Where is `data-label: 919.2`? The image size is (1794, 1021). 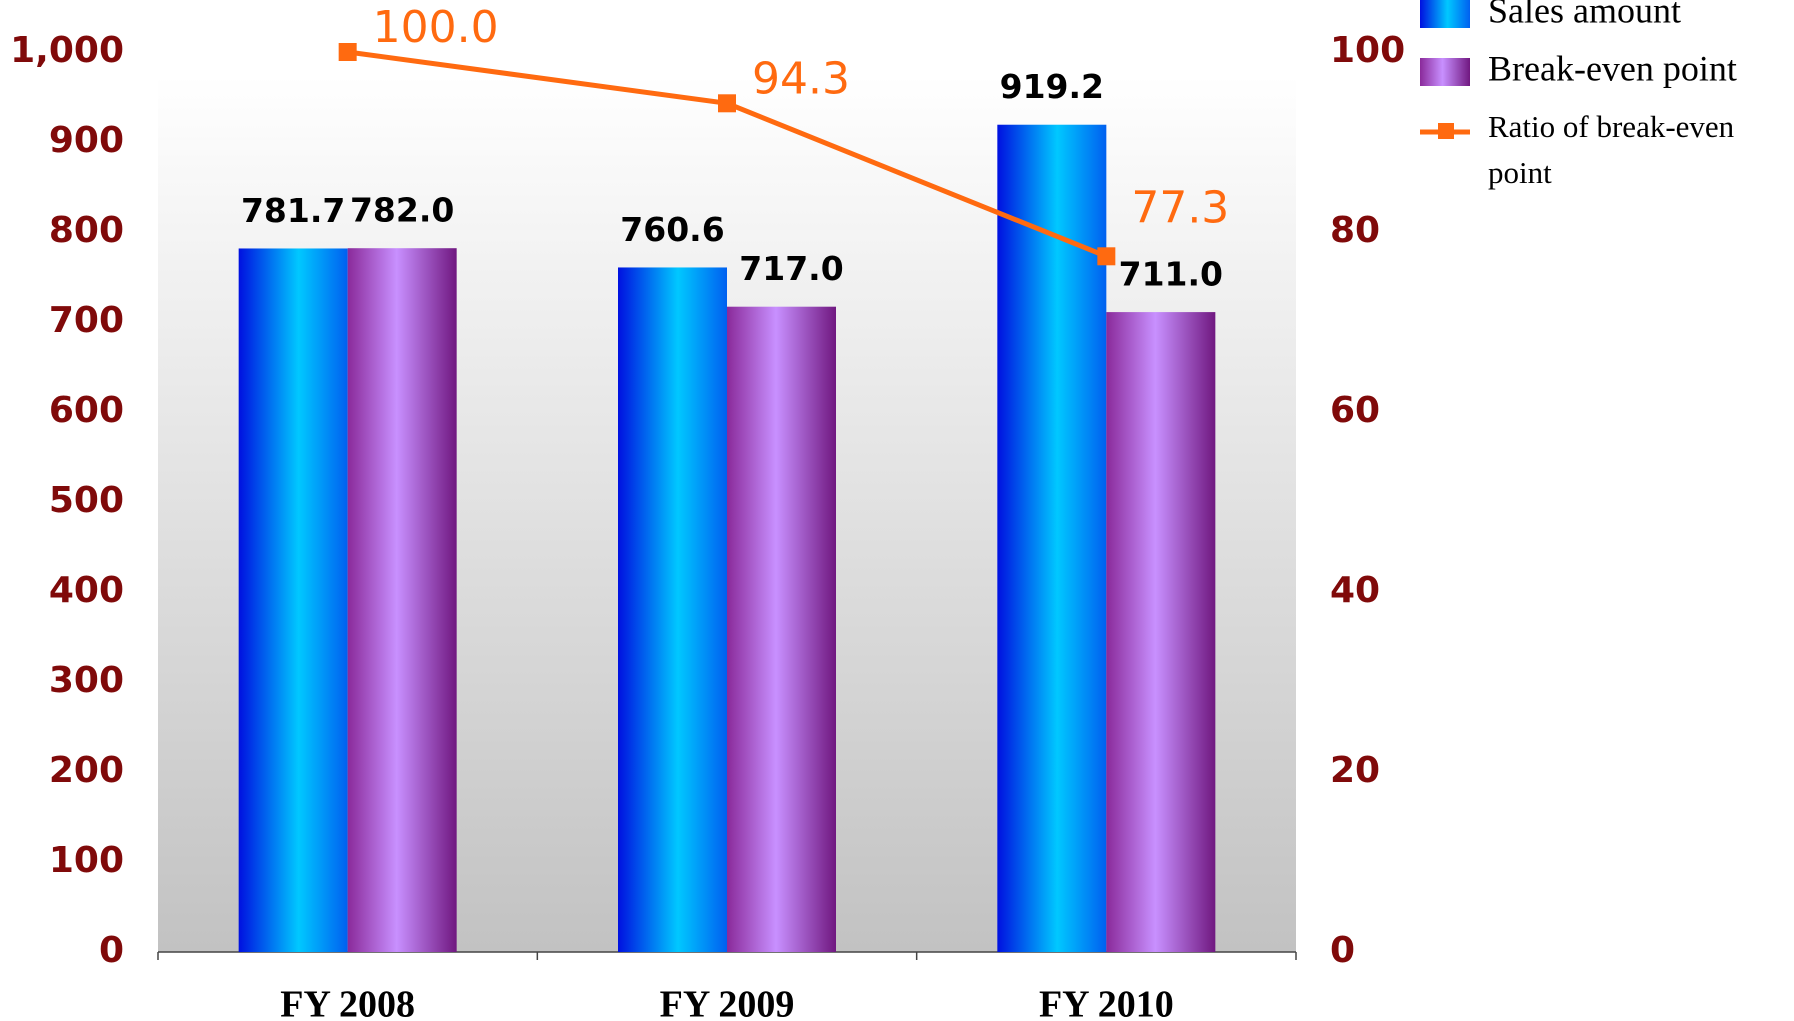
data-label: 919.2 is located at coordinates (1052, 86).